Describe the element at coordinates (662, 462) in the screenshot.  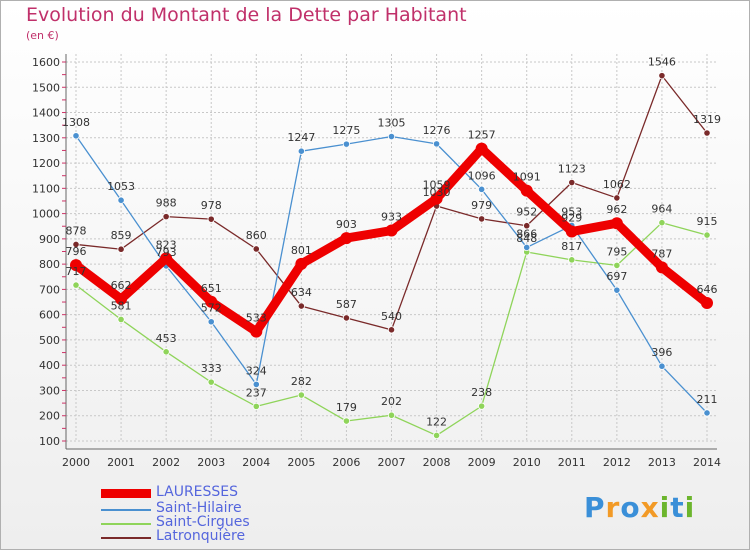
I see `x-tick-label: 2013` at that location.